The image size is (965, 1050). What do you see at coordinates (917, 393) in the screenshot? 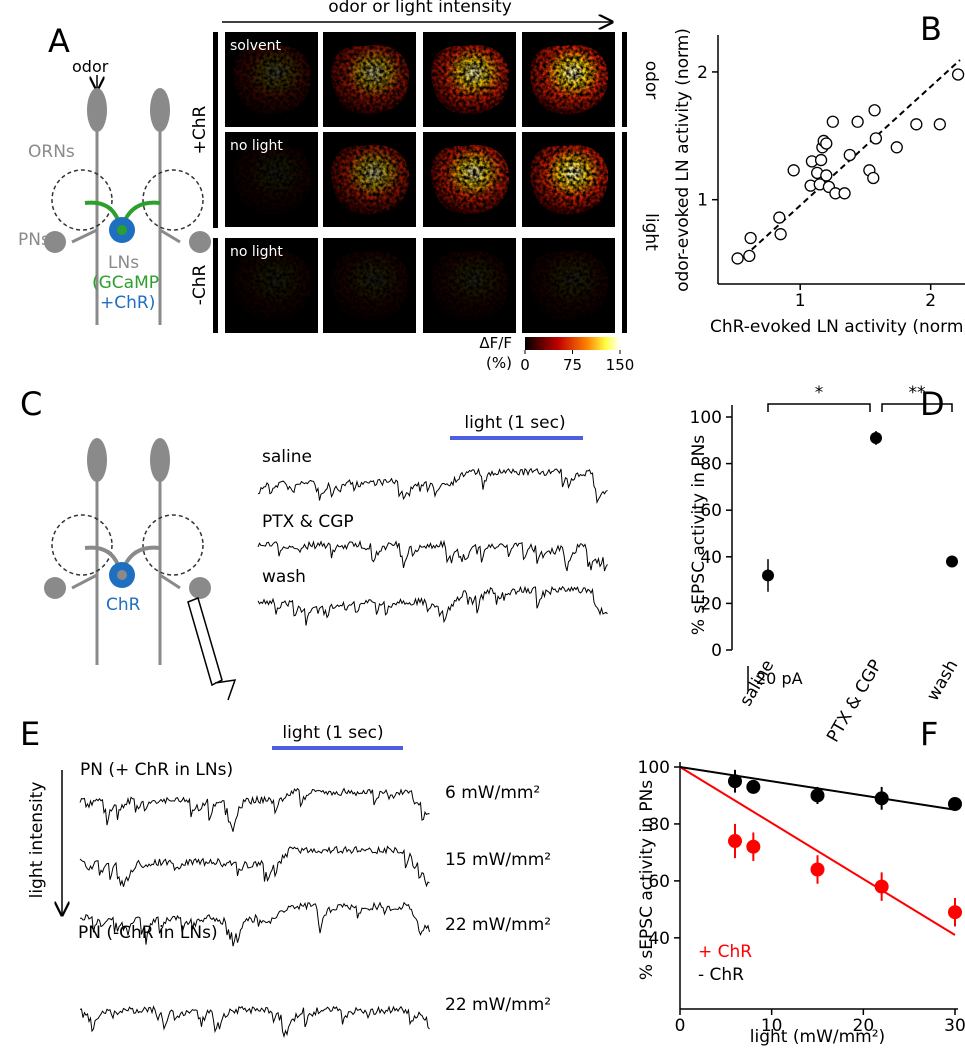
I see `significance-label: **` at bounding box center [917, 393].